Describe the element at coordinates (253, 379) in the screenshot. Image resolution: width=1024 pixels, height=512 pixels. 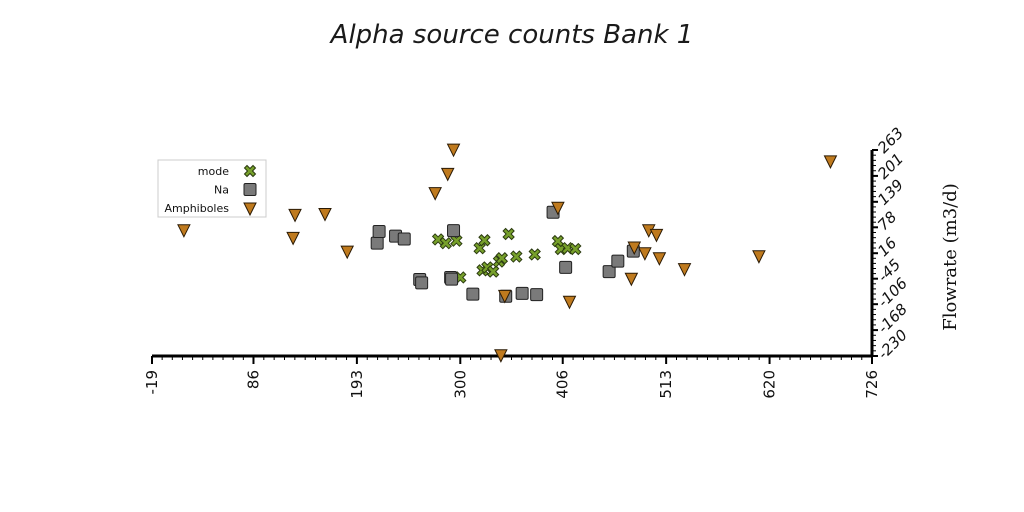
I see `x-tick-label: 86` at that location.